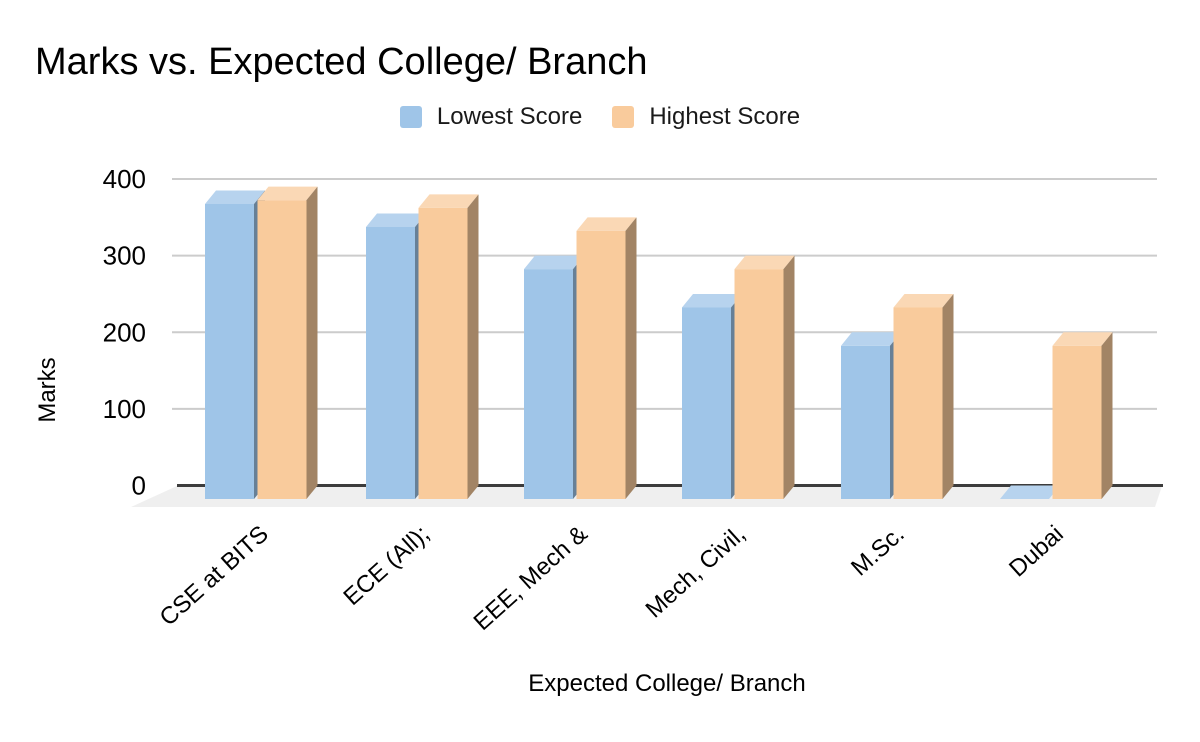 This screenshot has height=742, width=1200. I want to click on bar-lowest-score-cse-at-bits, so click(235, 344).